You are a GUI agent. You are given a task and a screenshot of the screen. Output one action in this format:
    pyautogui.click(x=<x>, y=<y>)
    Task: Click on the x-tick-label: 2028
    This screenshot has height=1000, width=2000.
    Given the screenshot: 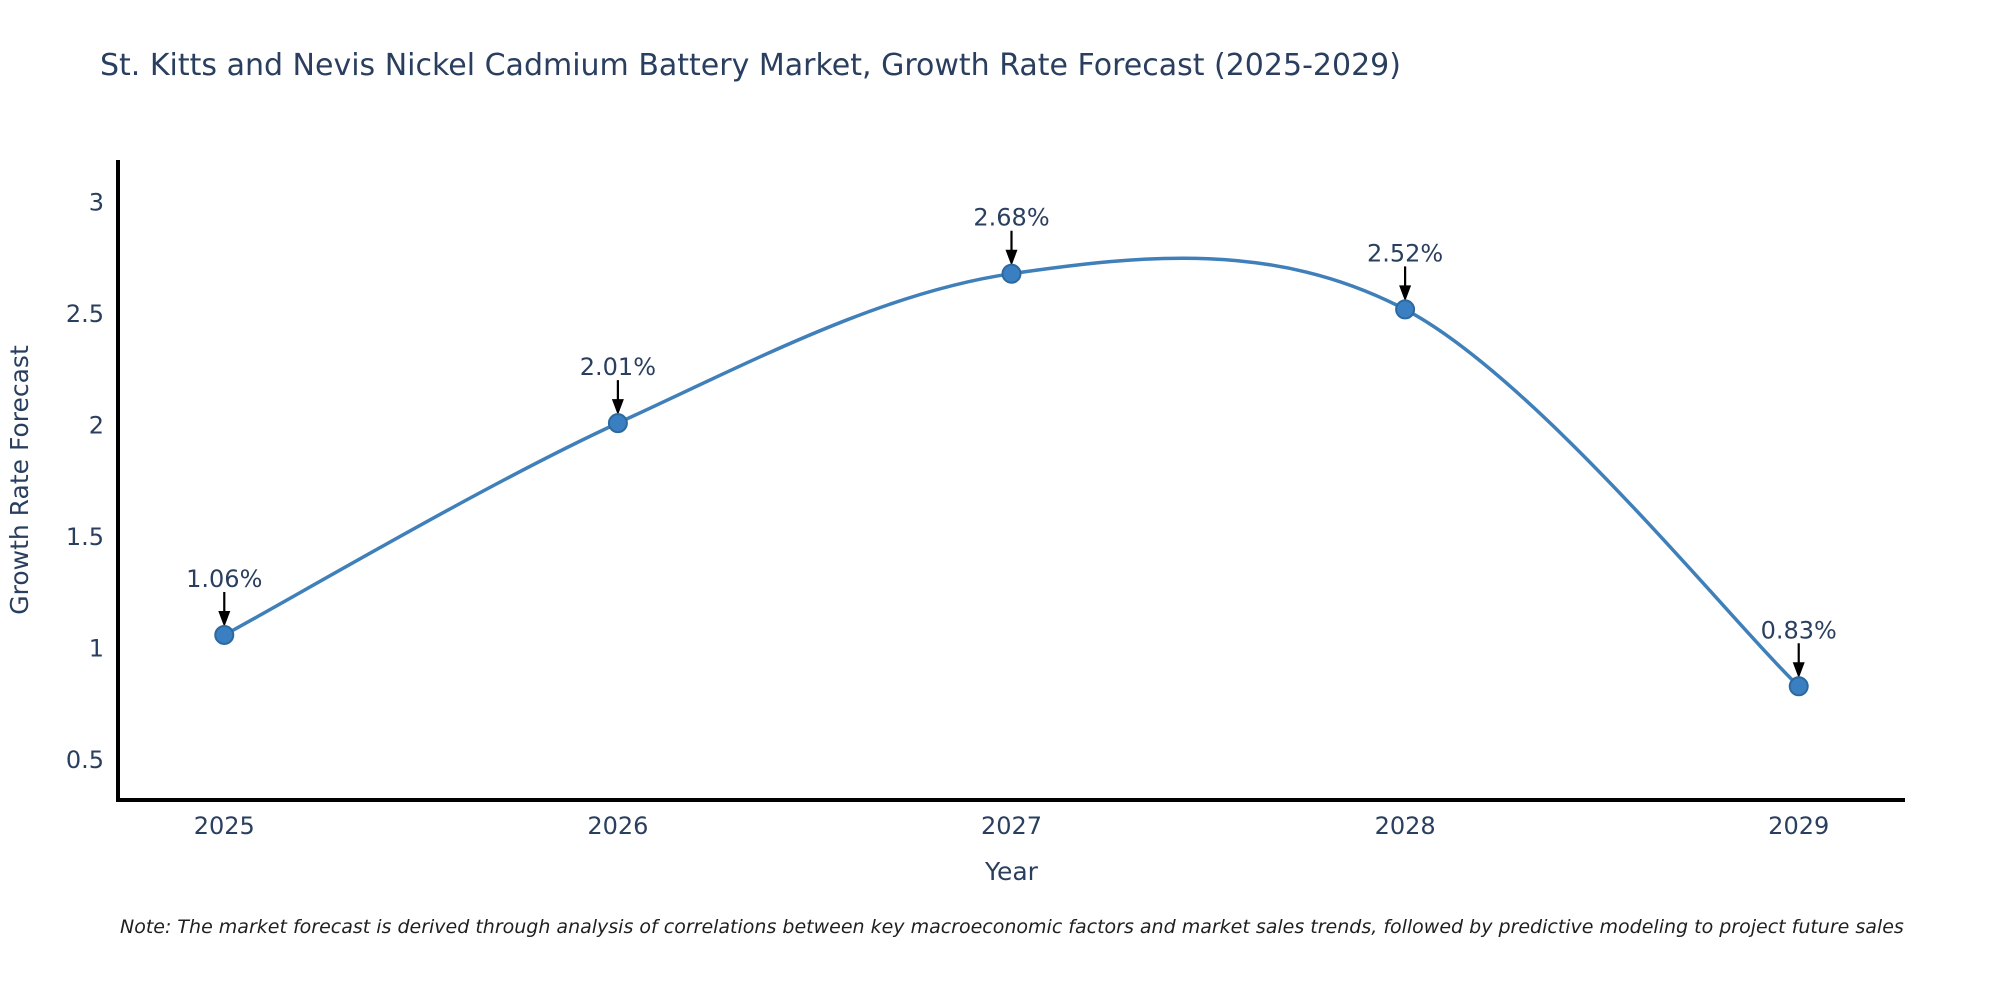 What is the action you would take?
    pyautogui.click(x=1405, y=826)
    